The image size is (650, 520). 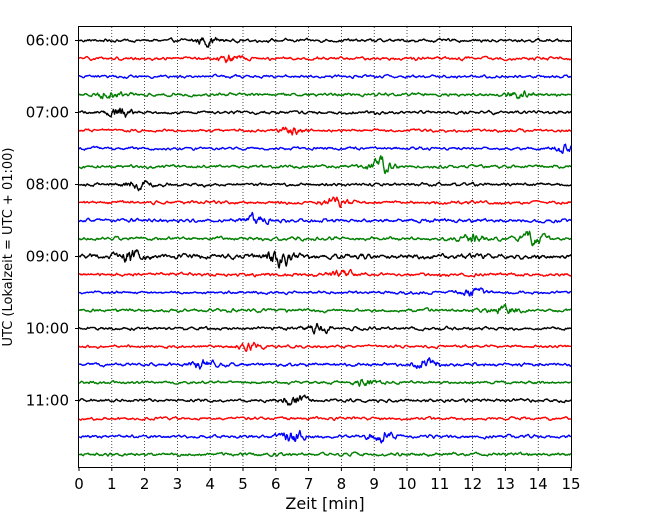 I want to click on y-tick-label: 07:00, so click(x=47, y=113).